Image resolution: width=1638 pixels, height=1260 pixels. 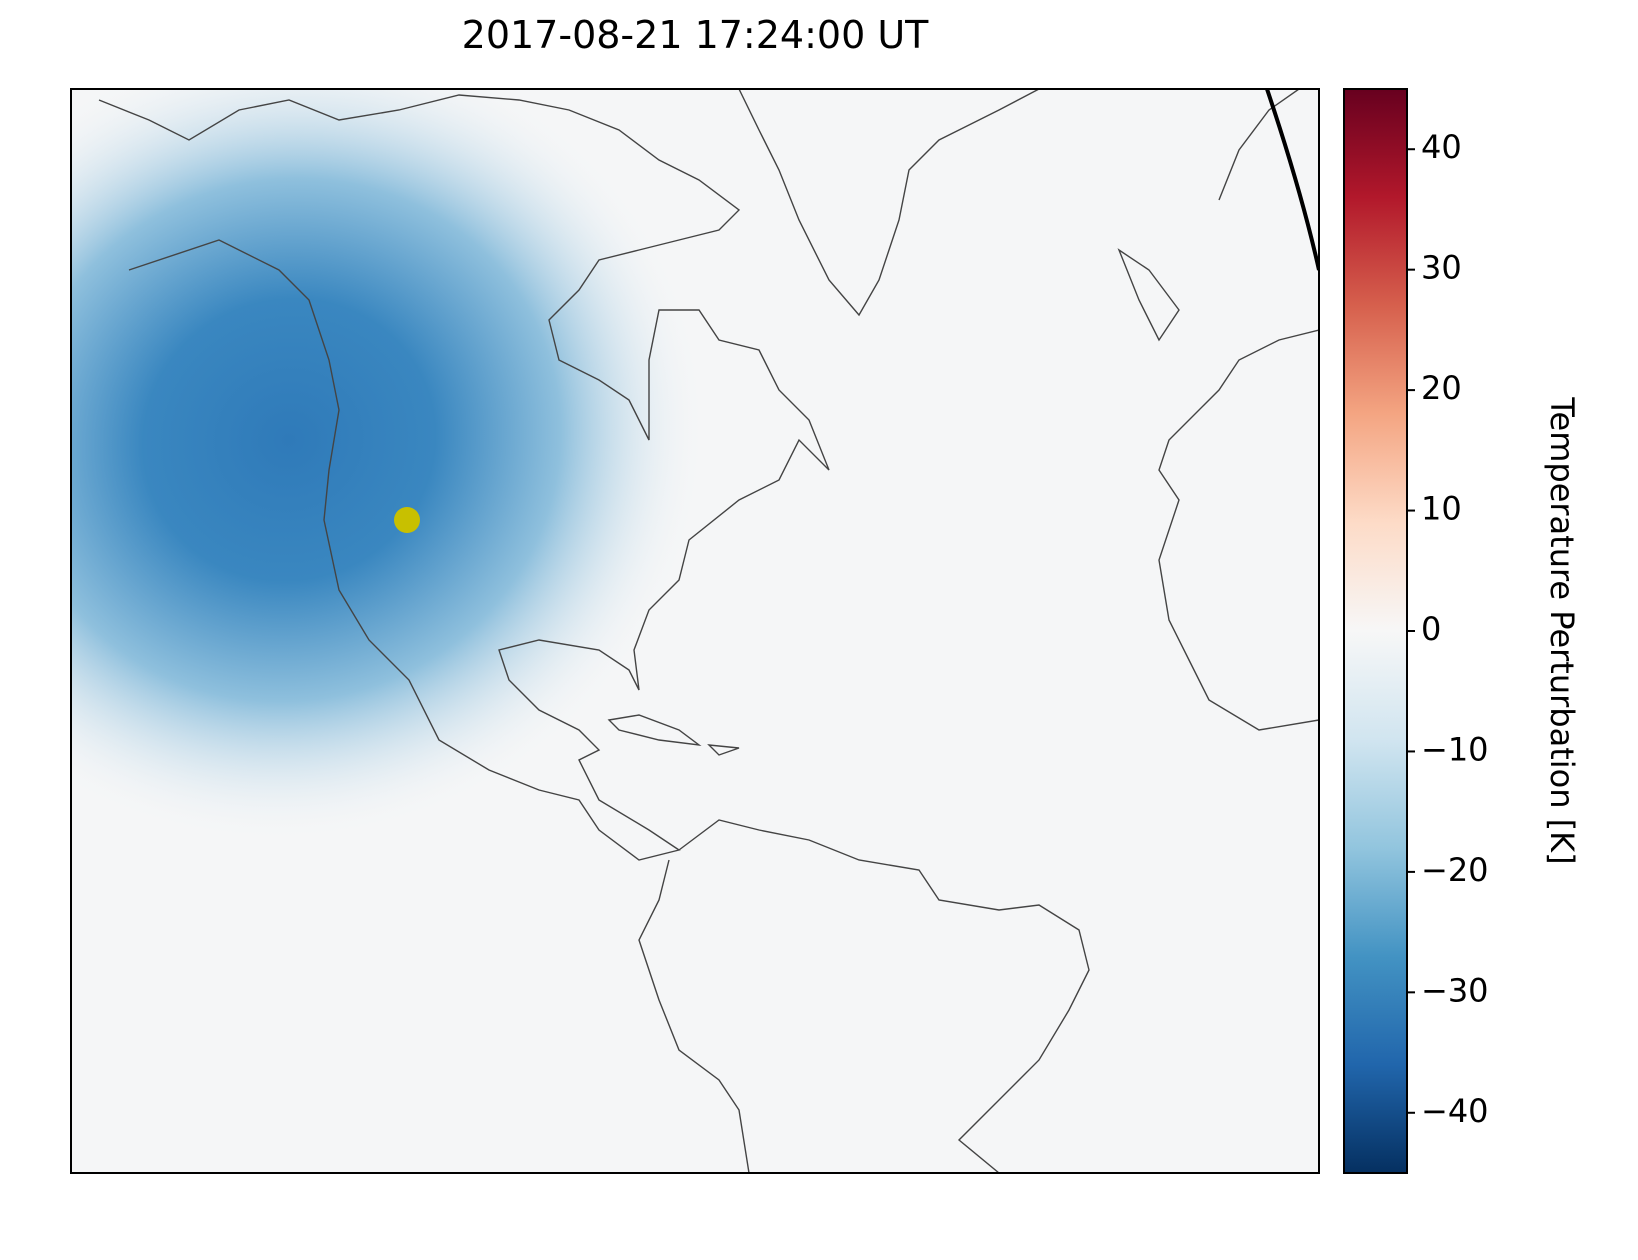 I want to click on coastline-south-america, so click(x=864, y=996).